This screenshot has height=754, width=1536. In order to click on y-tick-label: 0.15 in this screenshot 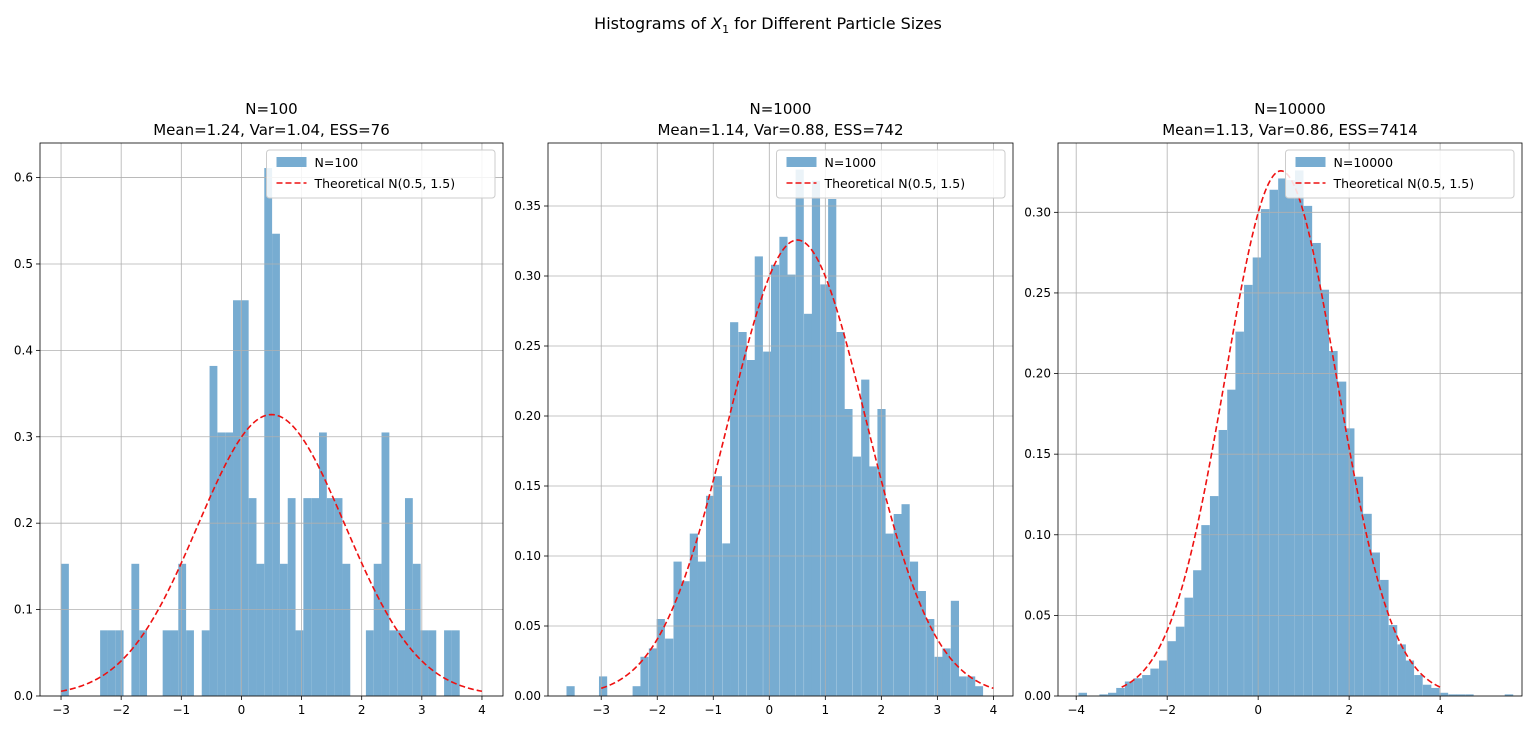, I will do `click(1037, 454)`.